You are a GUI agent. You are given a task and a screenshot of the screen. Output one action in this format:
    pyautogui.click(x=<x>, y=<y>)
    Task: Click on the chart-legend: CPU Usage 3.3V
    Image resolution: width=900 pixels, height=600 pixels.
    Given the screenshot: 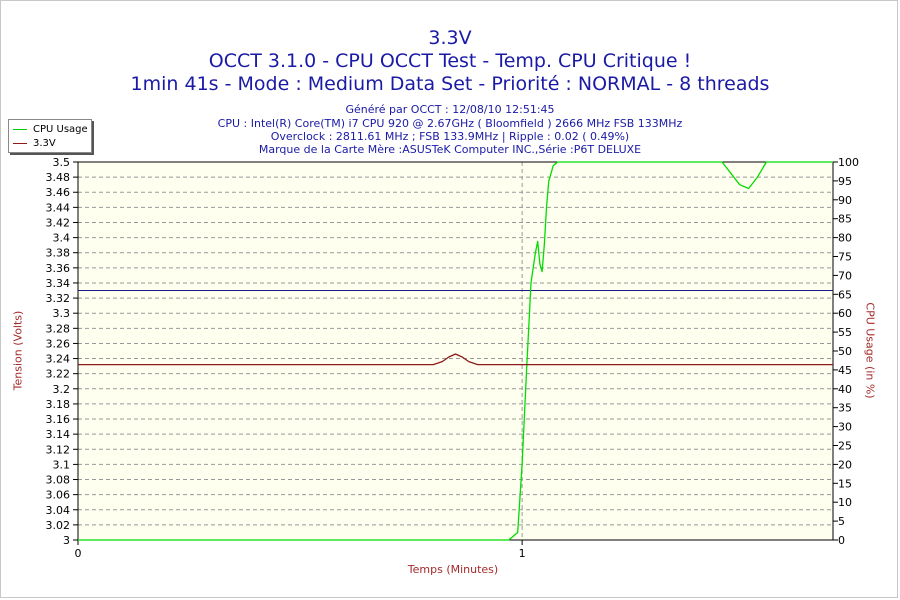 What is the action you would take?
    pyautogui.click(x=50, y=136)
    